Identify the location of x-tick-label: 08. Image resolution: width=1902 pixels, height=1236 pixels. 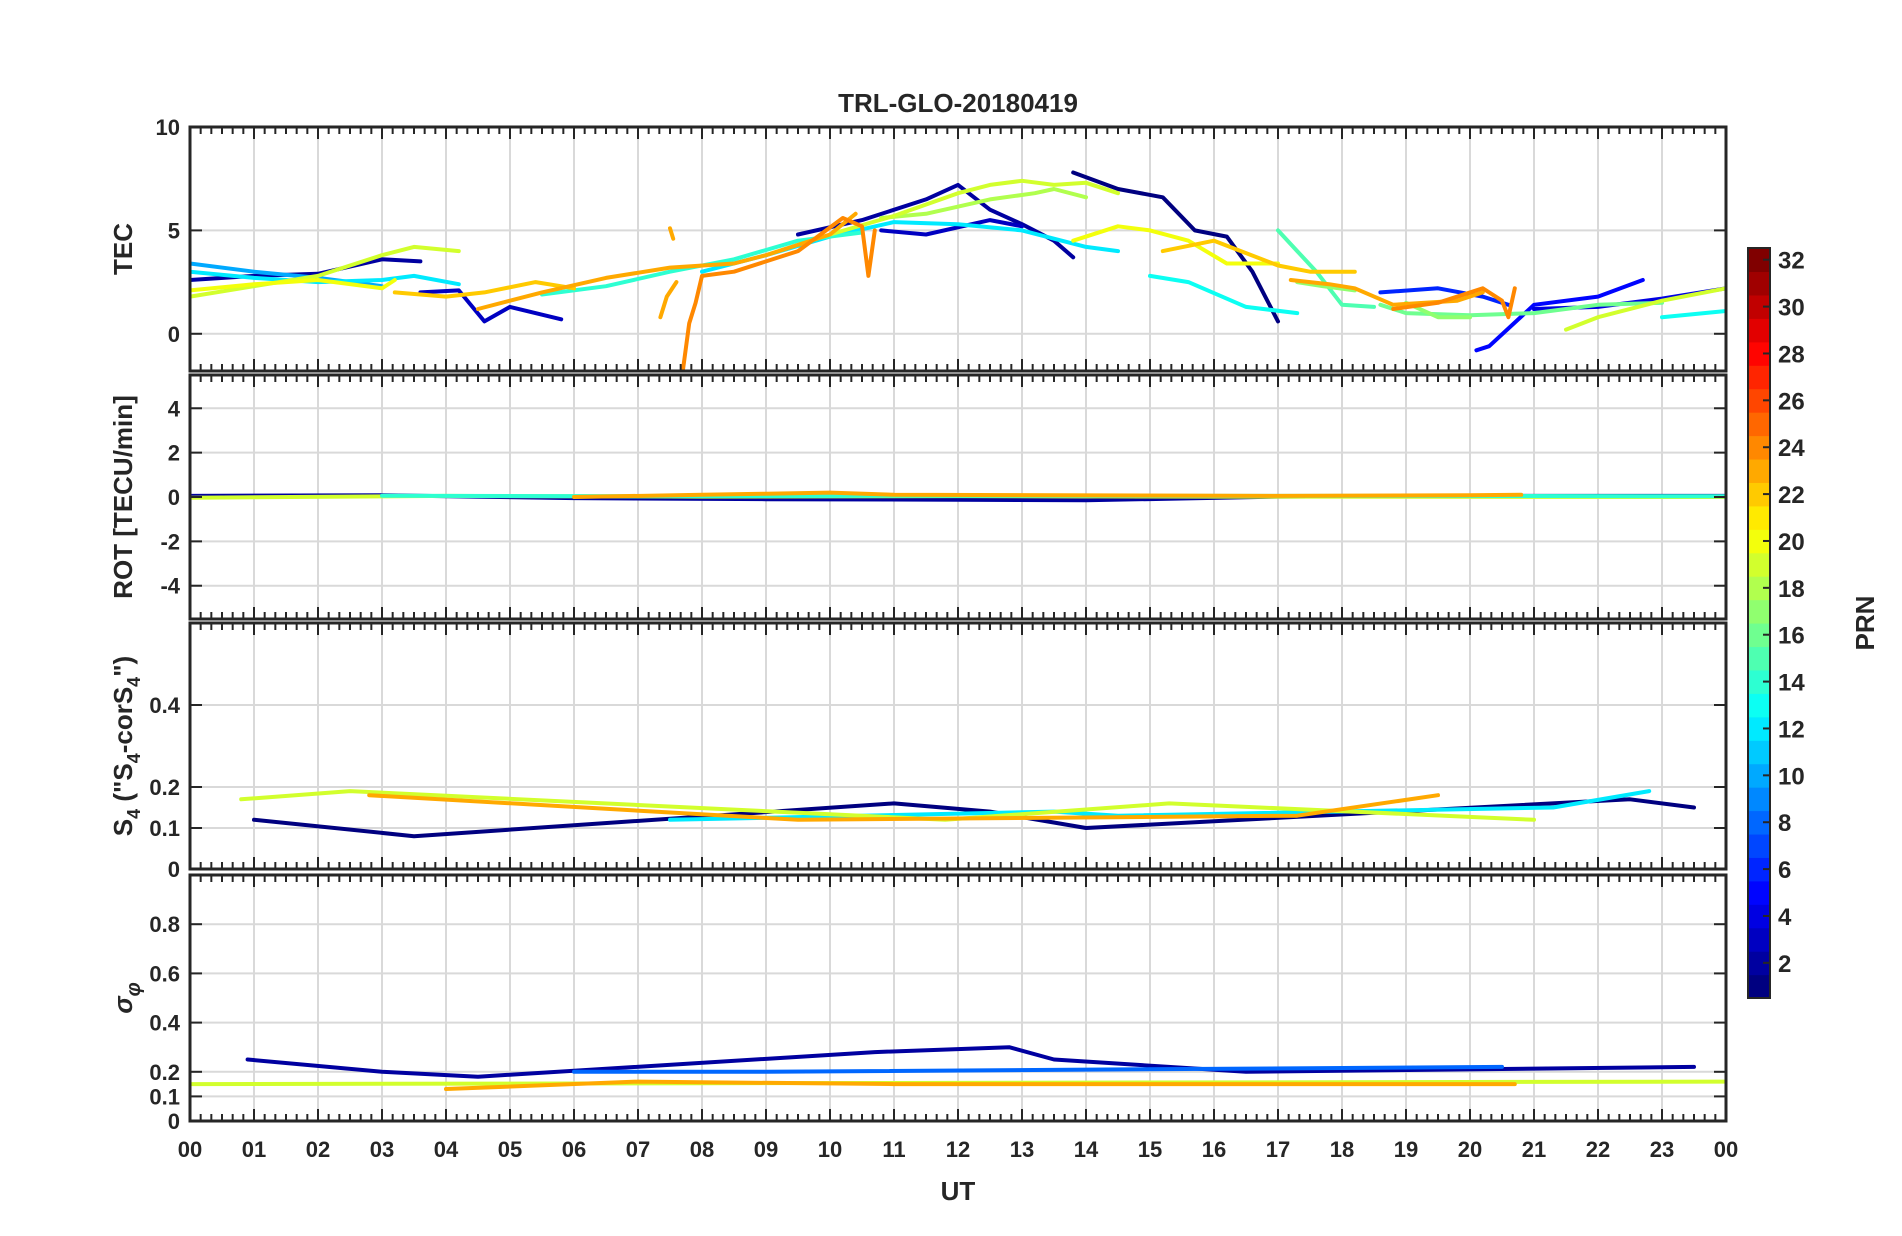
(702, 1149).